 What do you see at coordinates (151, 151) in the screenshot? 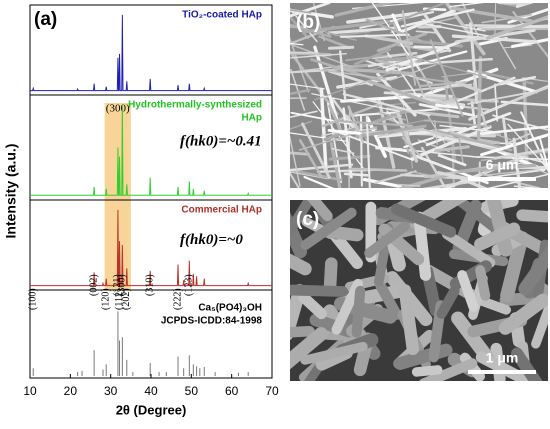
I see `xrd-line` at bounding box center [151, 151].